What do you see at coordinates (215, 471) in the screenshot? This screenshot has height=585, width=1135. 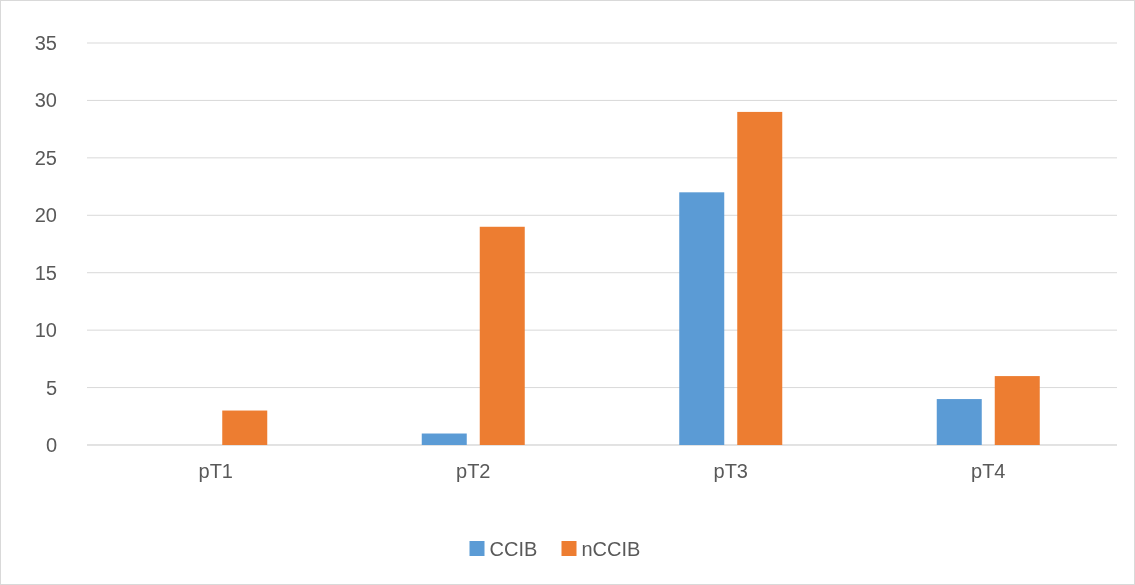 I see `x-tick-label: pT1` at bounding box center [215, 471].